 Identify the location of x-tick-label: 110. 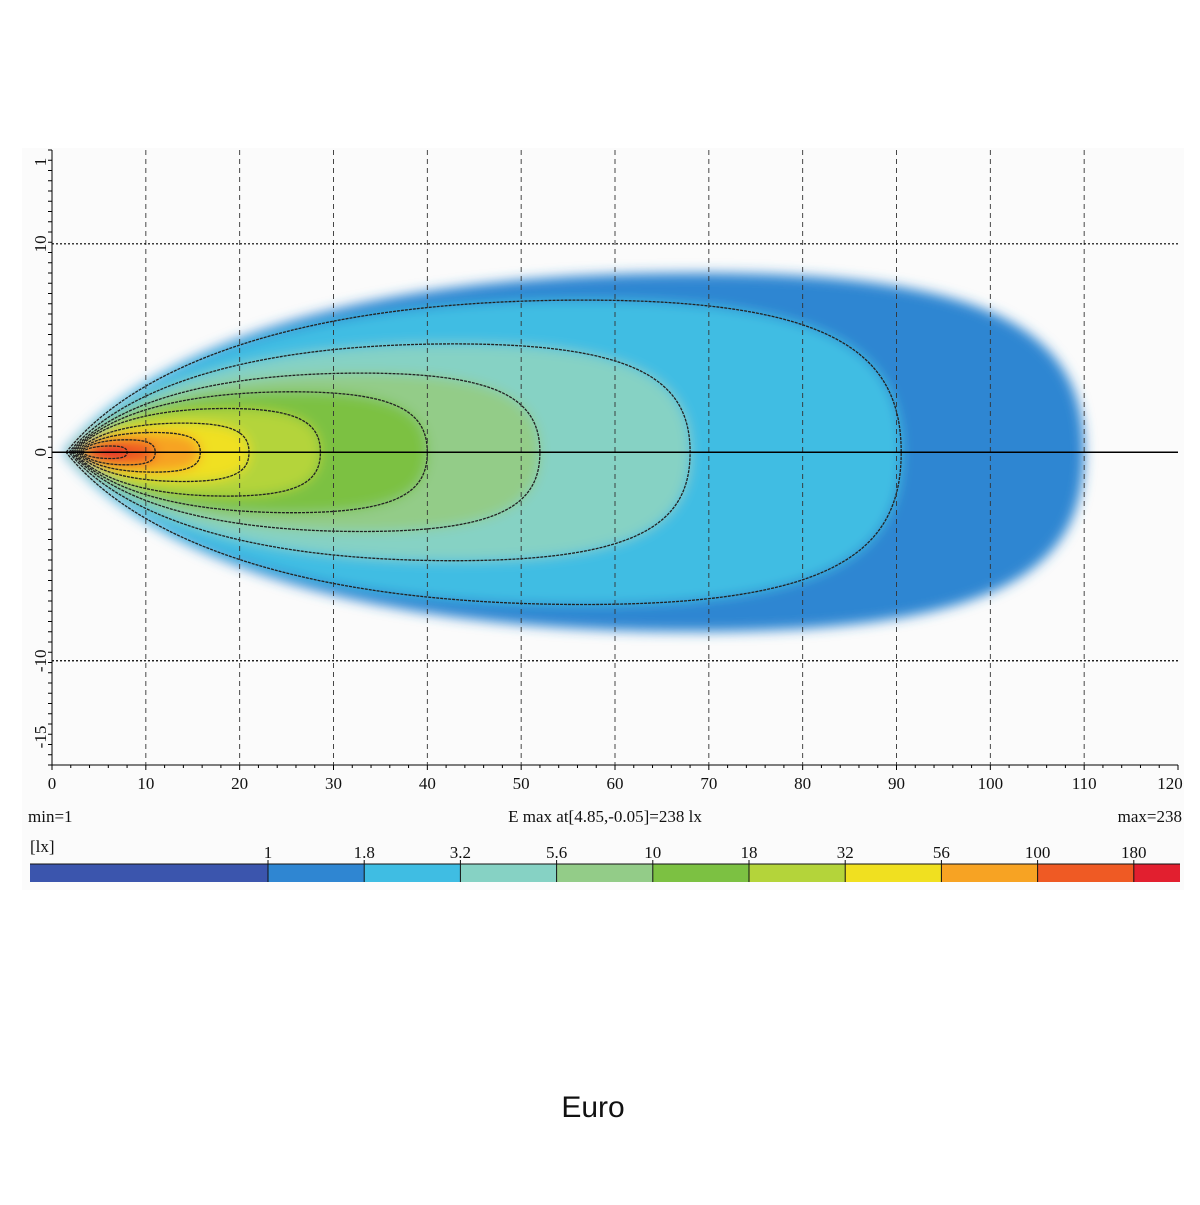
(1084, 783).